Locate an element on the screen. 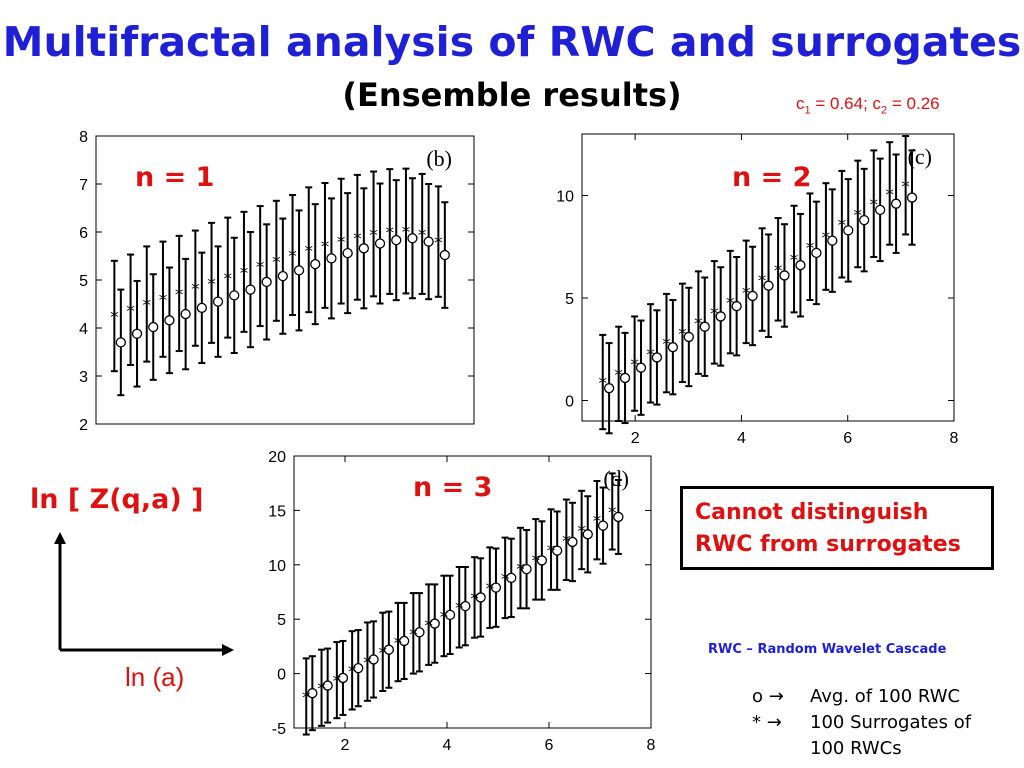  slide-subtitle: (Ensemble results) is located at coordinates (512, 95).